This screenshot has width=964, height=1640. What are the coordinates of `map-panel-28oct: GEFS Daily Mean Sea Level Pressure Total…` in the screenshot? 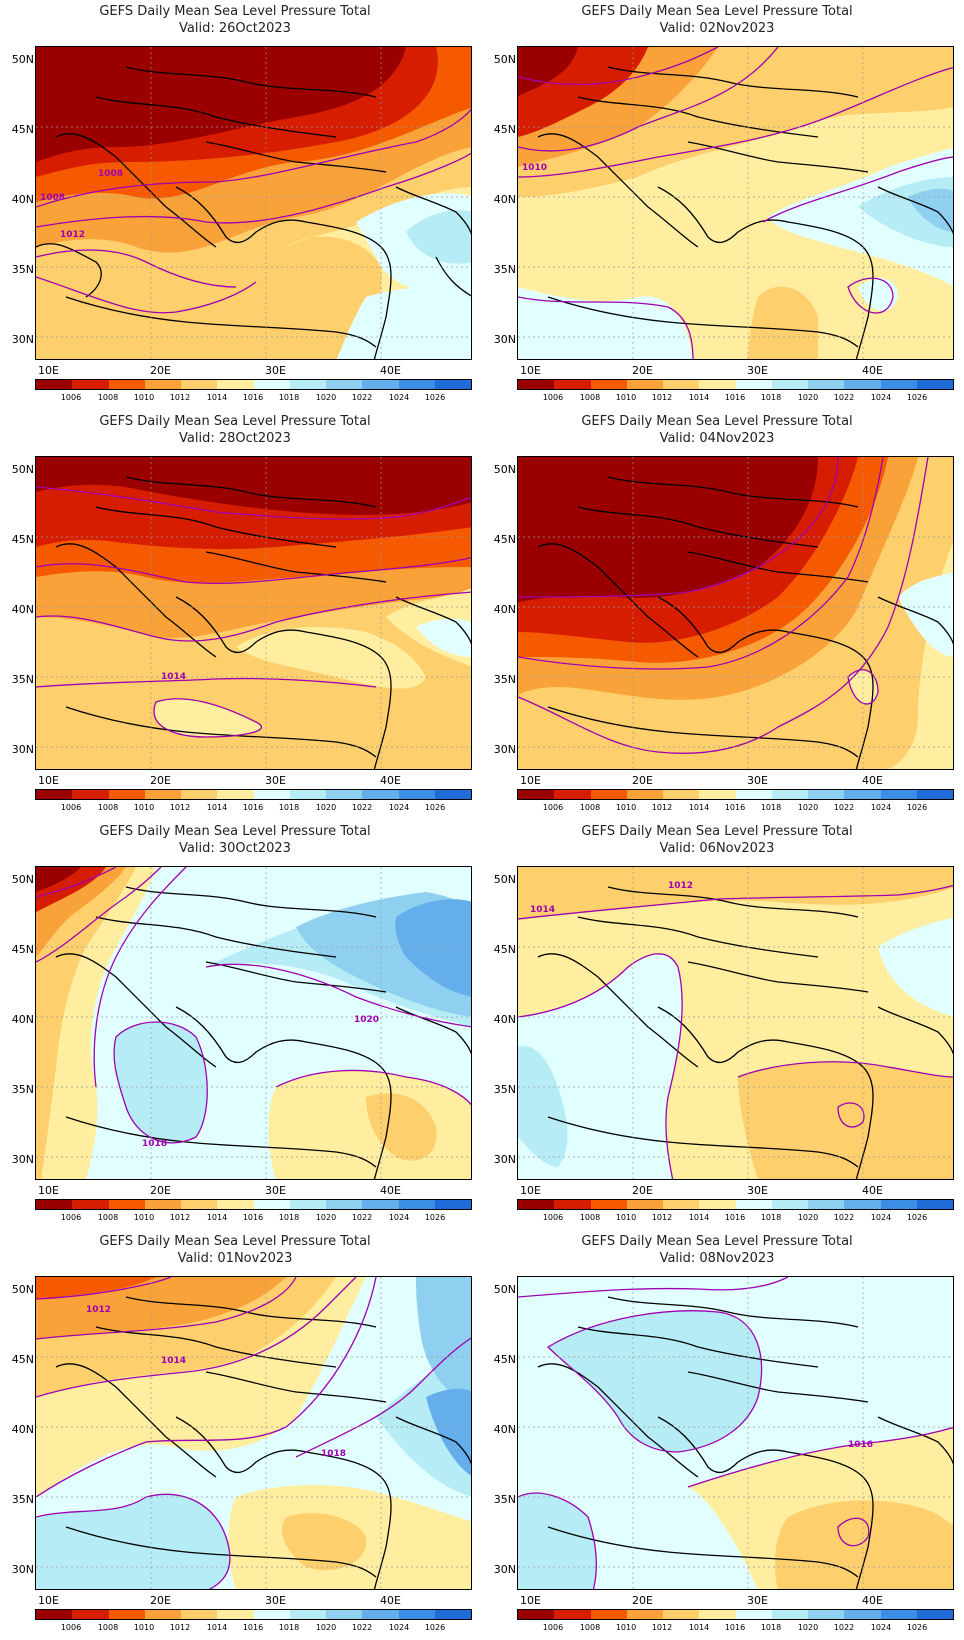 It's located at (236, 611).